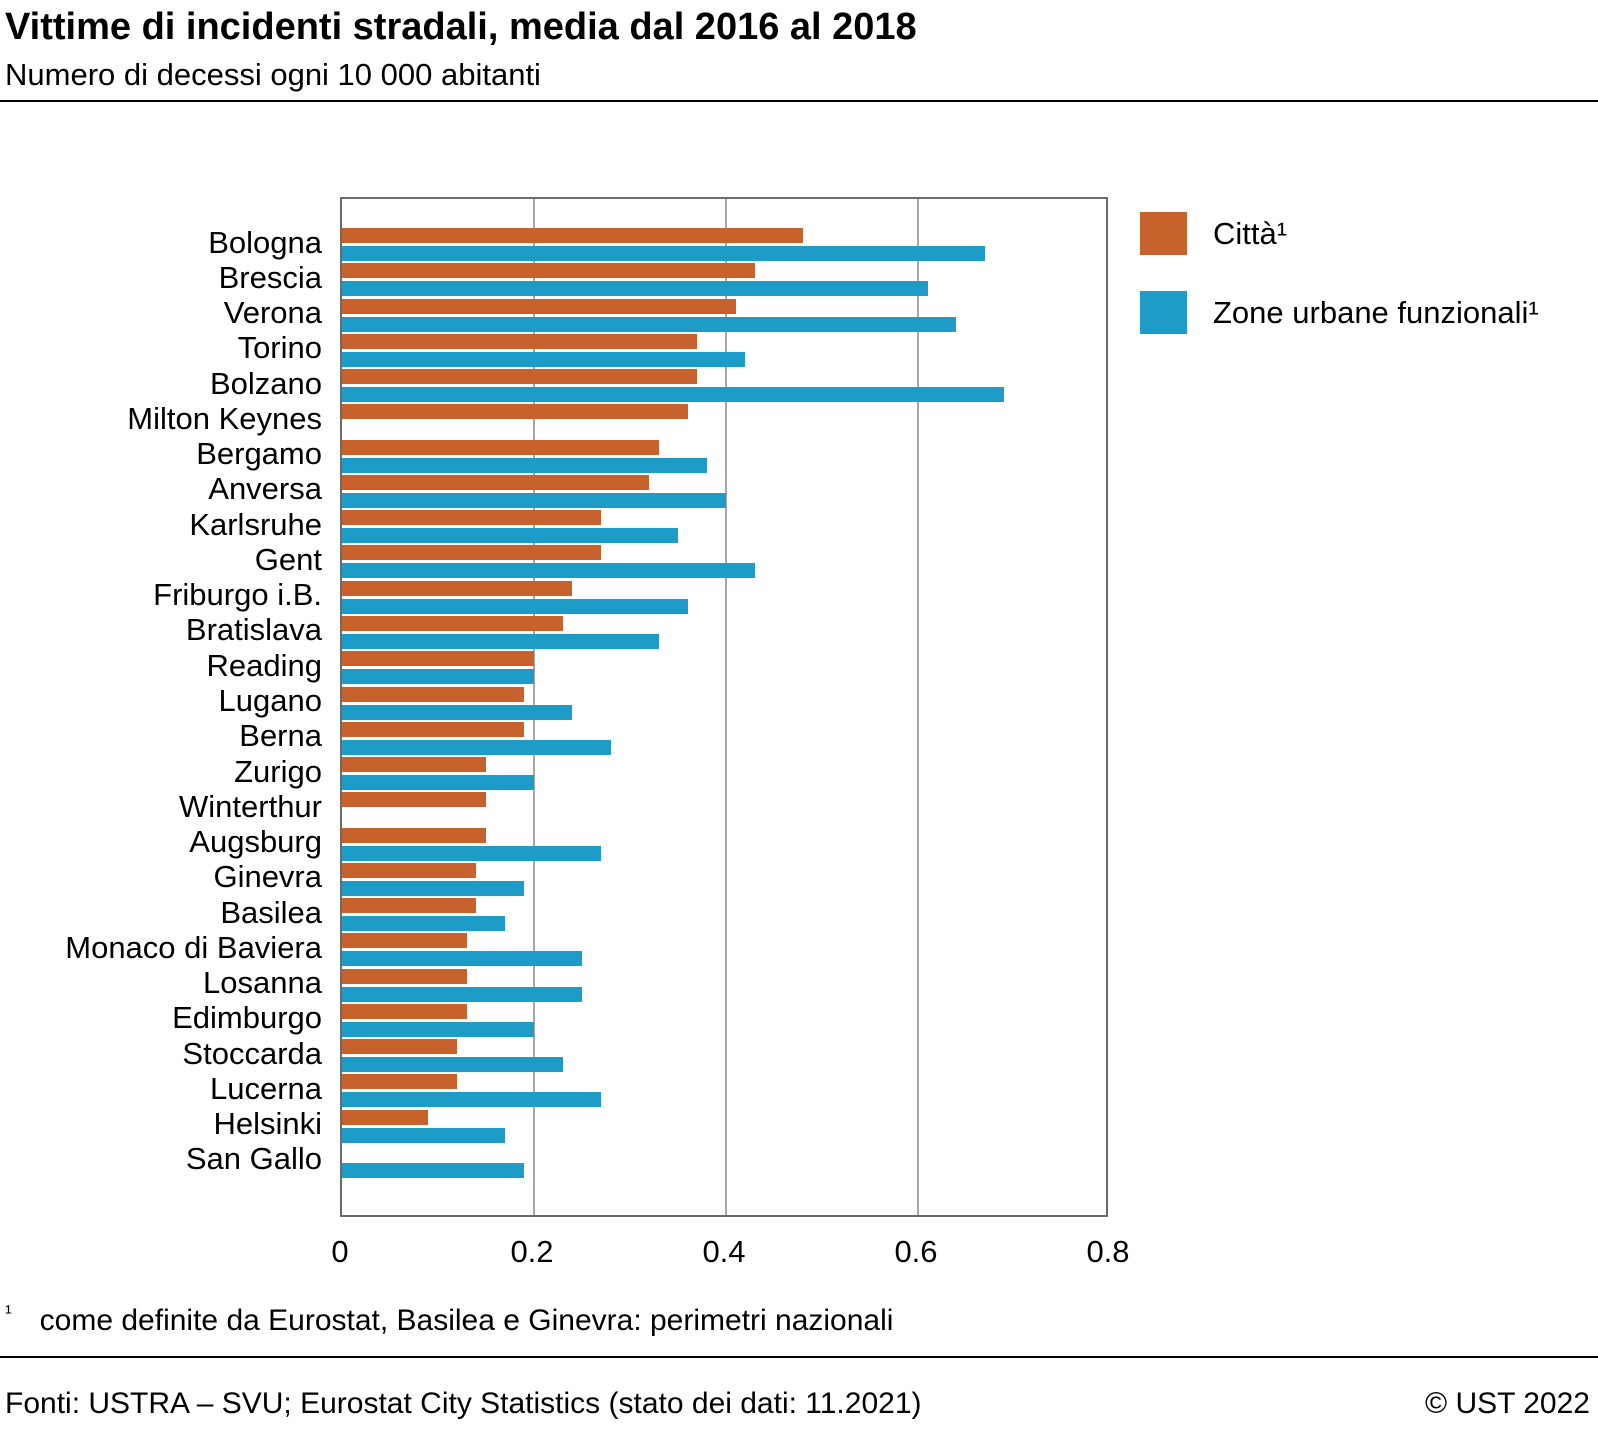 The image size is (1598, 1441). What do you see at coordinates (265, 242) in the screenshot?
I see `y-axis-label: Bologna` at bounding box center [265, 242].